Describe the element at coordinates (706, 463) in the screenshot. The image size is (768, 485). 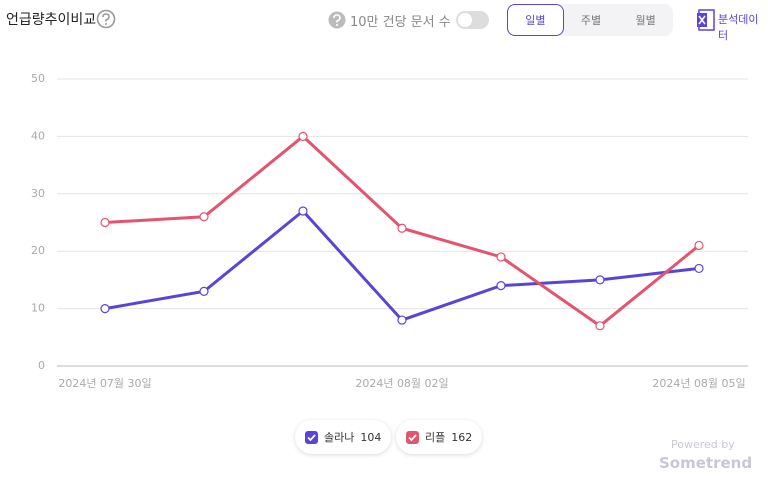
I see `brand: Sometrend` at that location.